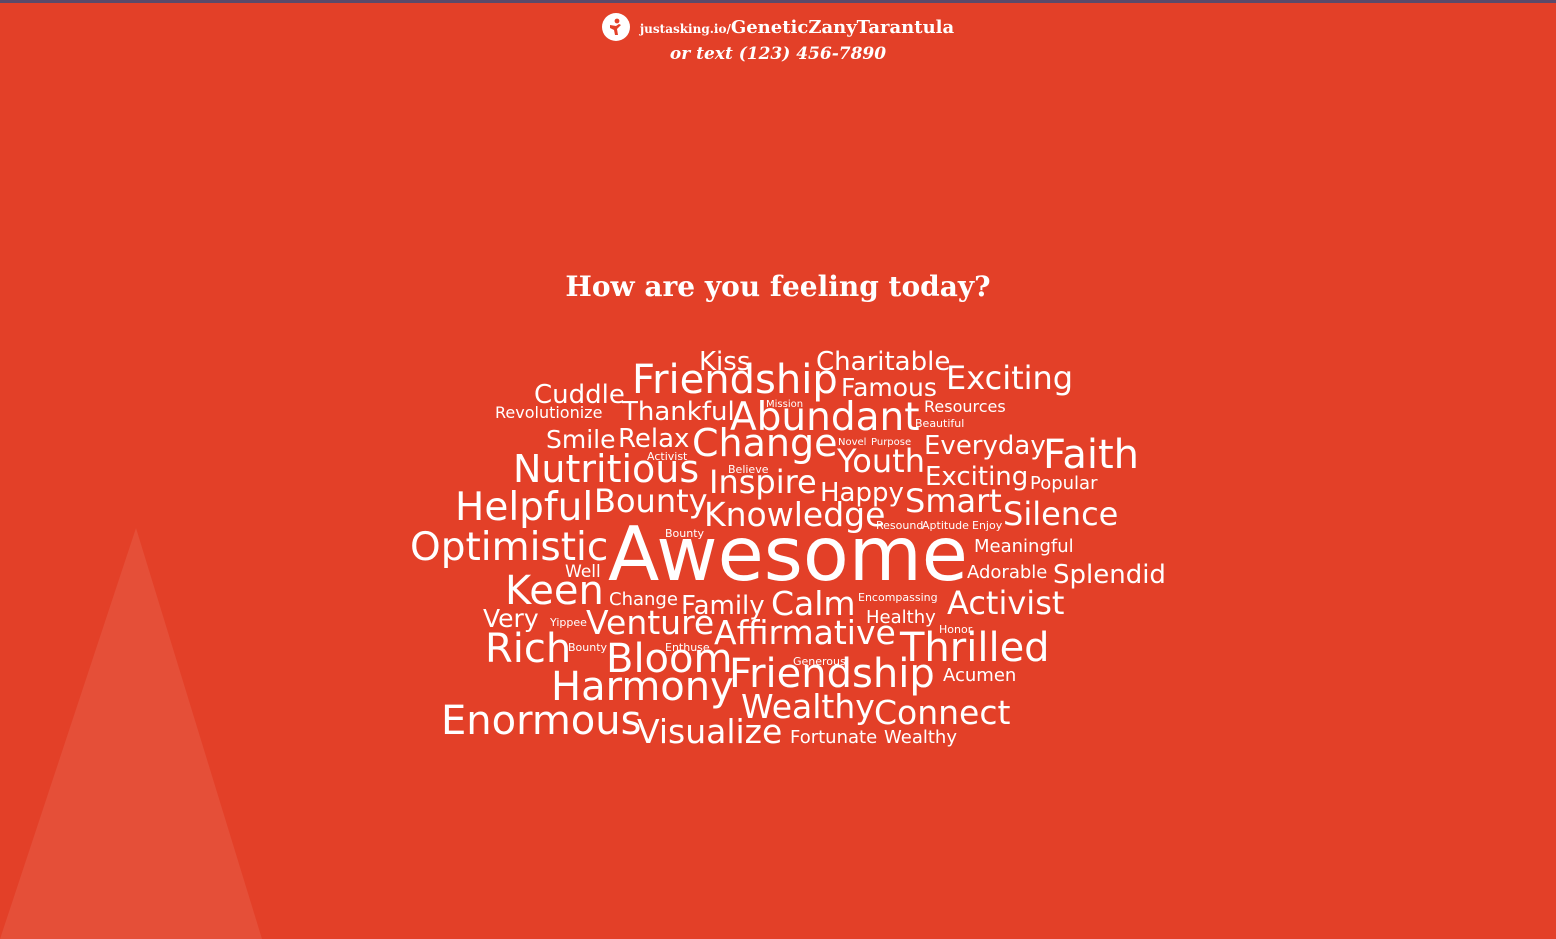  I want to click on cloud-word: Cuddle, so click(579, 395).